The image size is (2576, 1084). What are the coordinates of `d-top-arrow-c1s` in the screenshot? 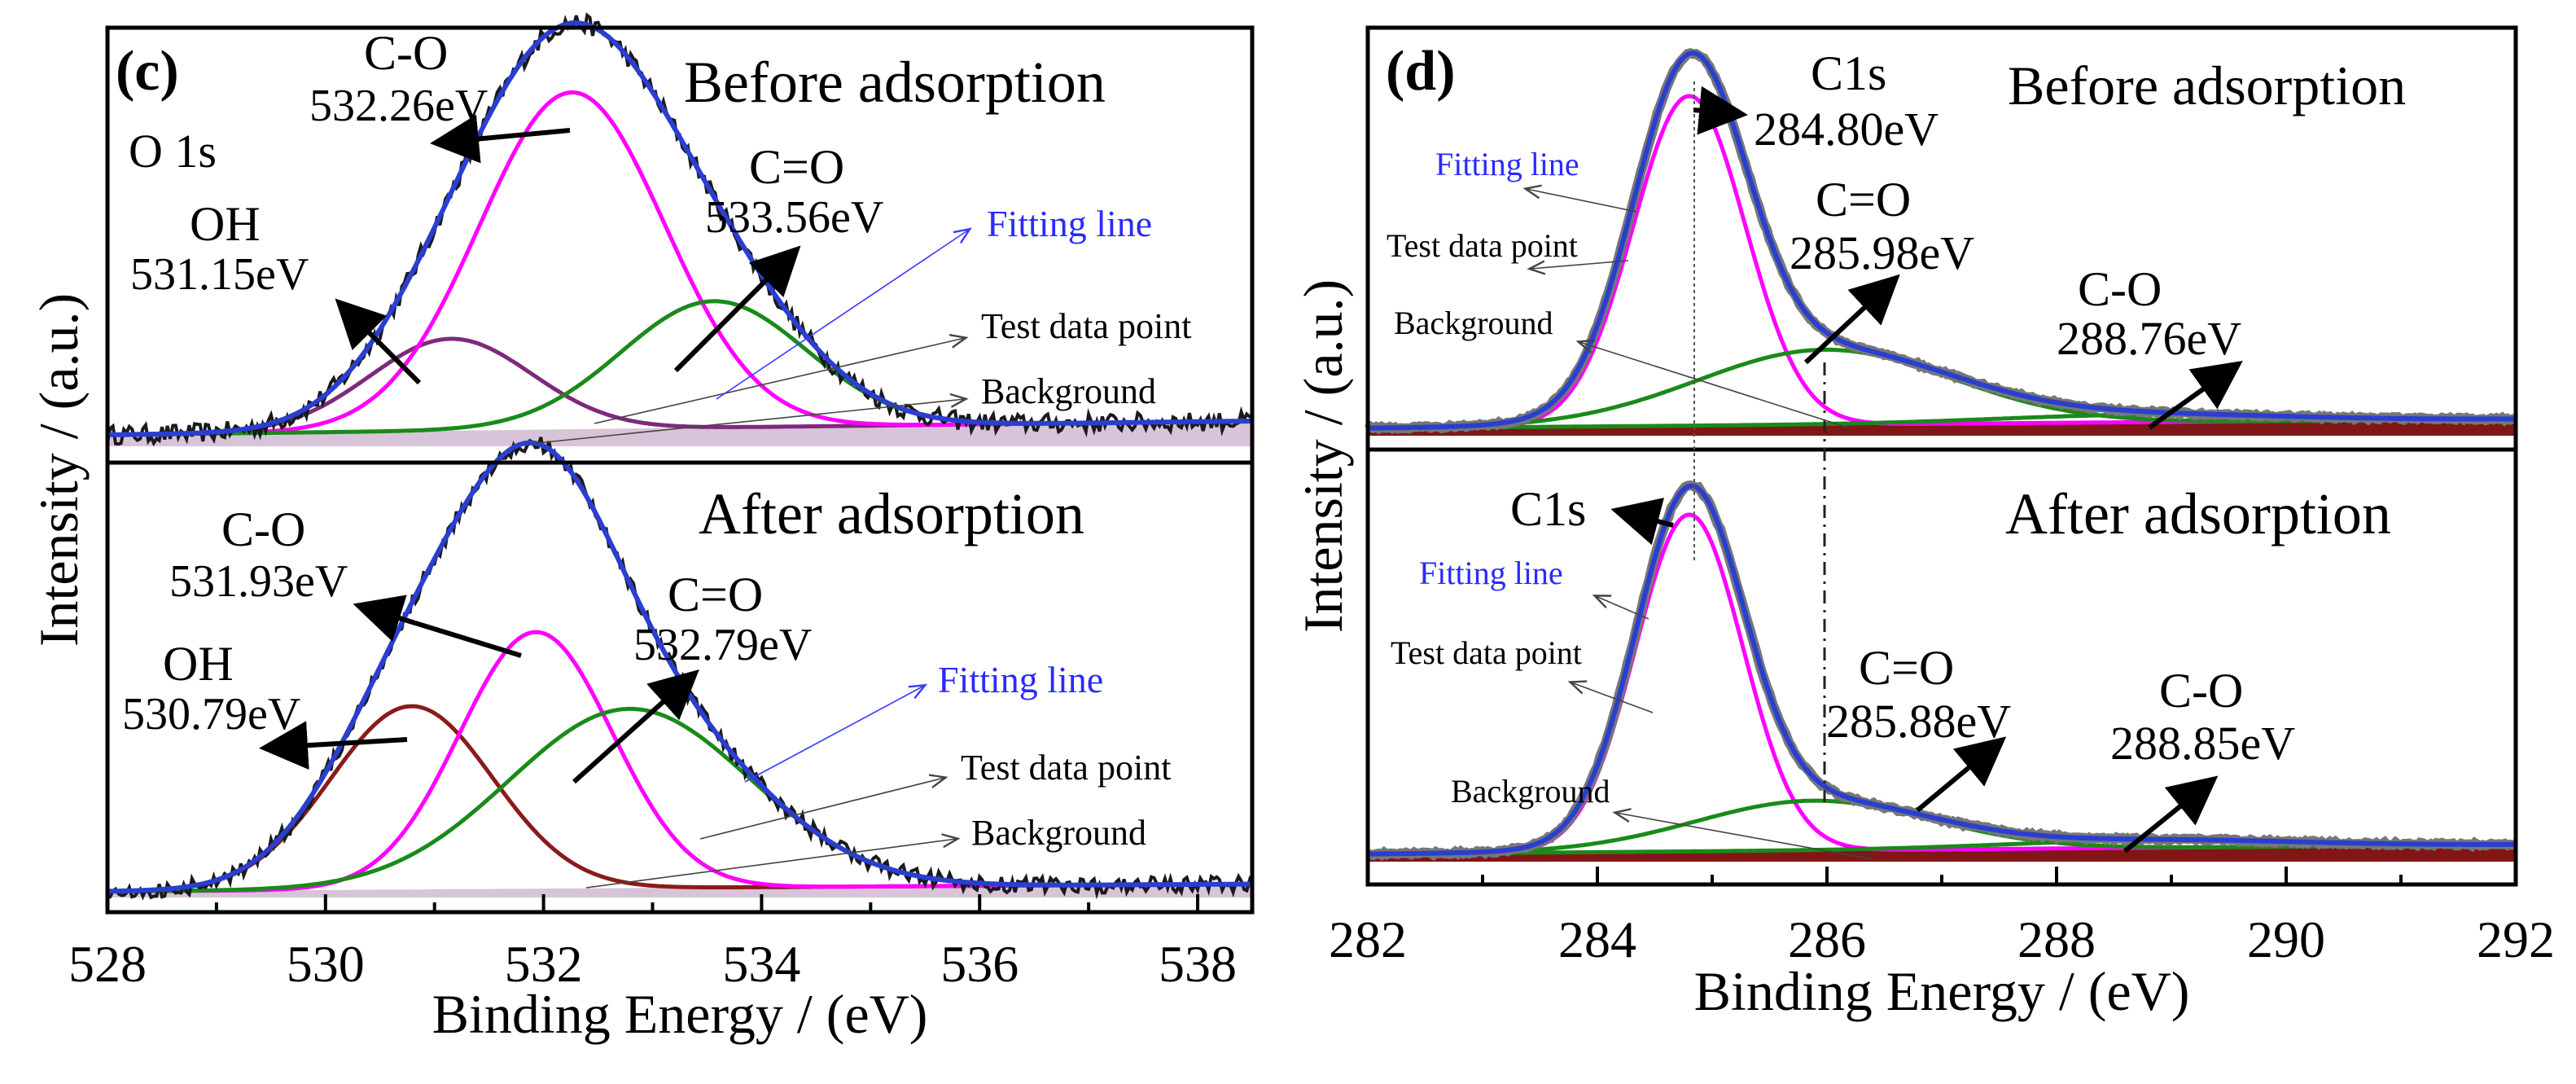 It's located at (1720, 111).